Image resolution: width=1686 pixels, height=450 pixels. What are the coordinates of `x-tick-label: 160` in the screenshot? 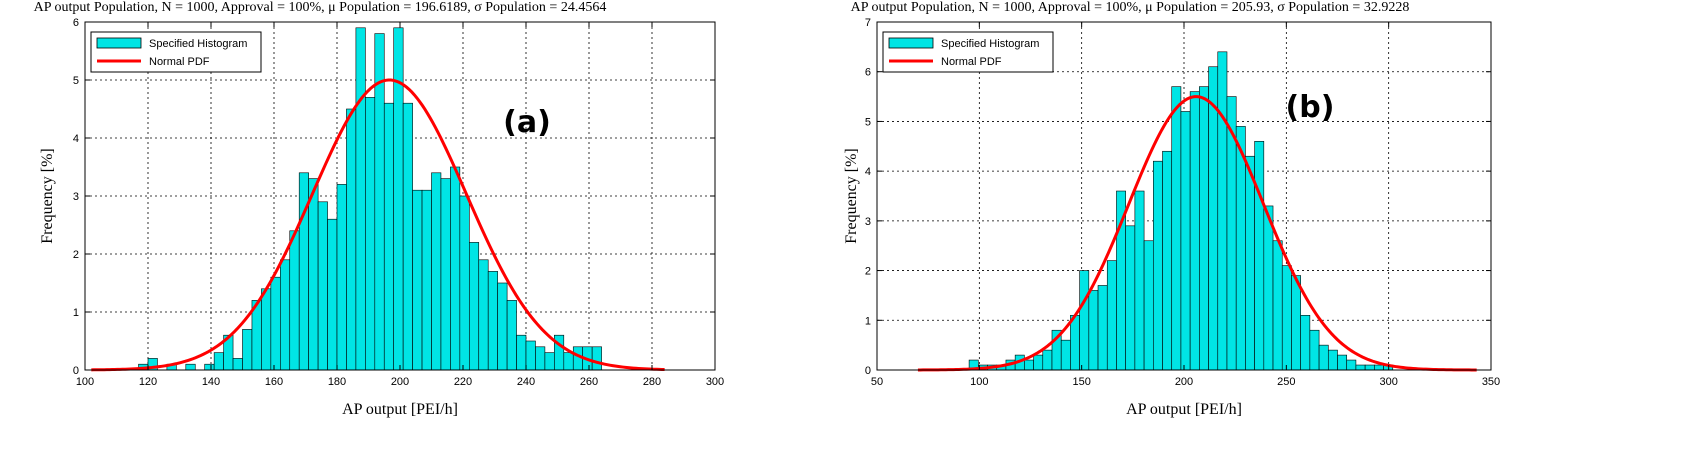 It's located at (274, 382).